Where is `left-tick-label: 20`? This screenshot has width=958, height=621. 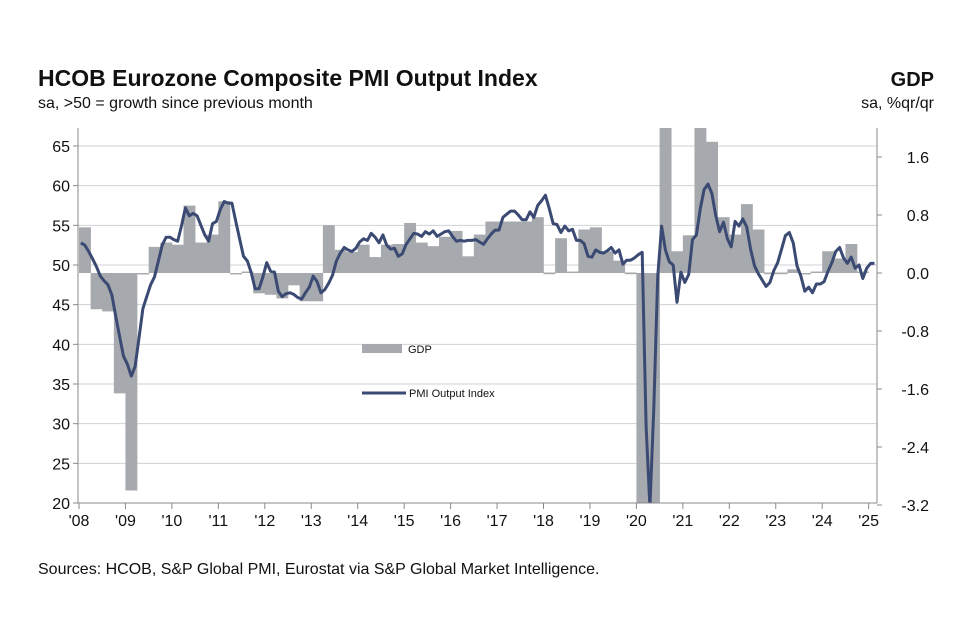 left-tick-label: 20 is located at coordinates (61, 504).